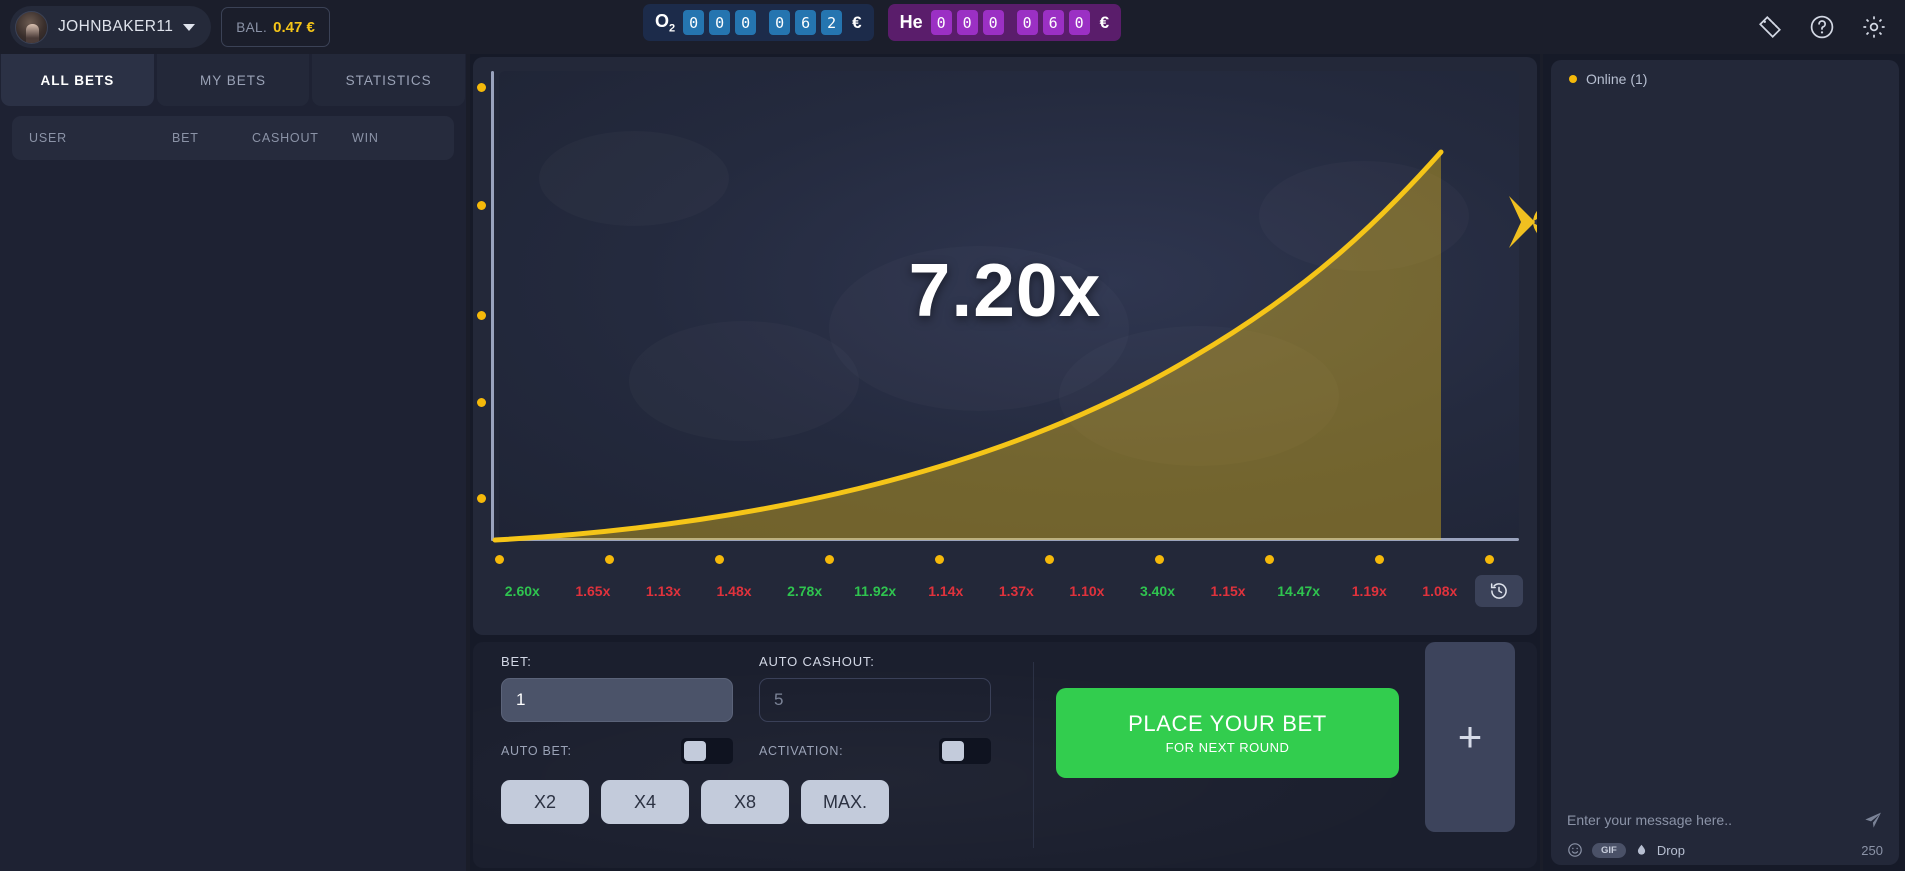  Describe the element at coordinates (31, 27) in the screenshot. I see `avatar` at that location.